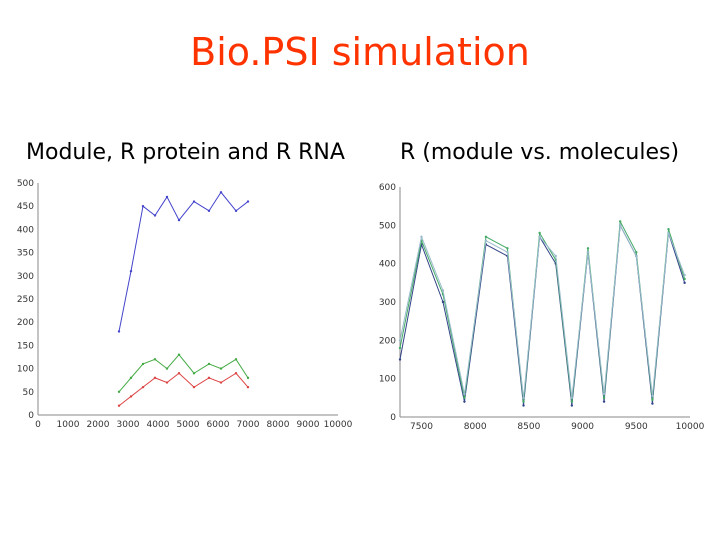  Describe the element at coordinates (540, 152) in the screenshot. I see `right-chart-caption: R (module vs. molecules)` at that location.